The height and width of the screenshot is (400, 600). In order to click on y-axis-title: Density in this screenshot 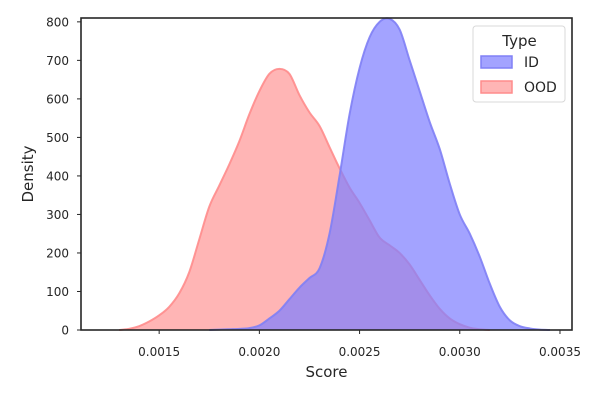, I will do `click(28, 173)`.